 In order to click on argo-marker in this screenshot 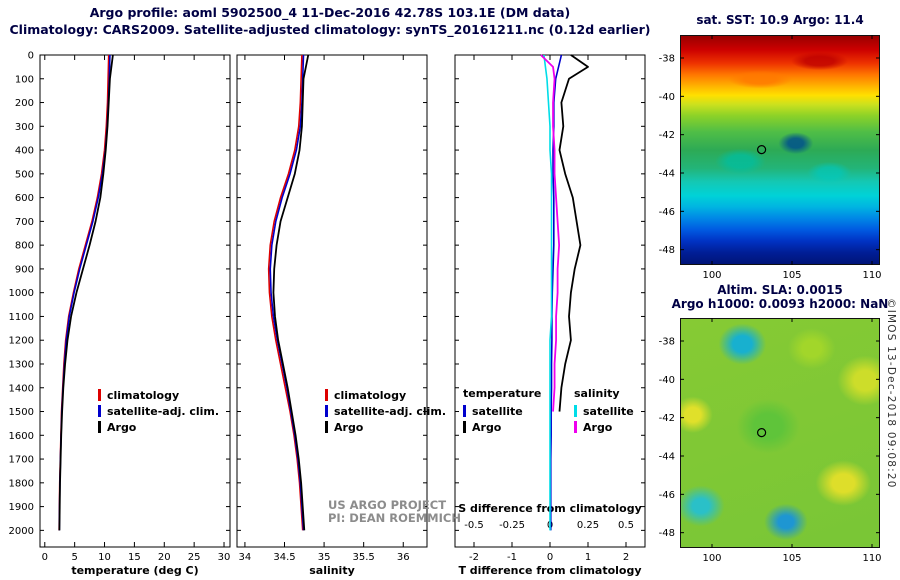, I will do `click(99, 427)`.